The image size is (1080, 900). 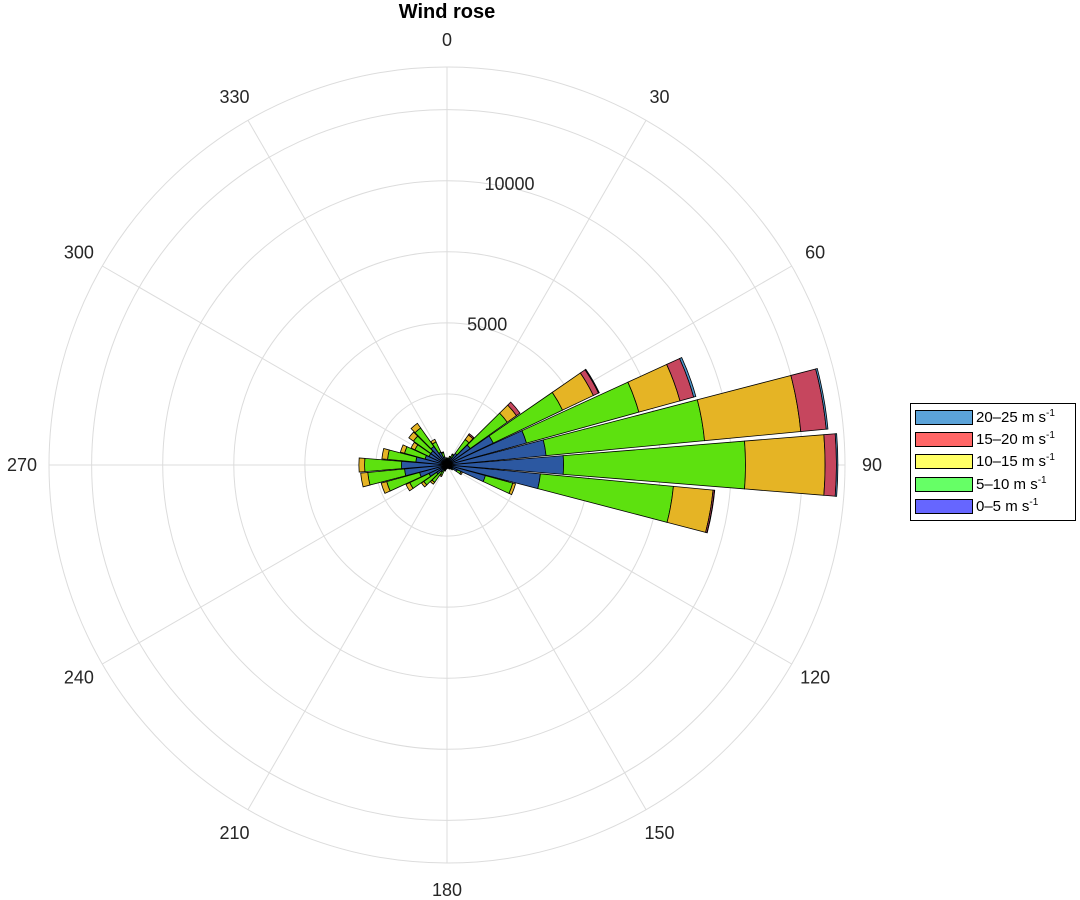 I want to click on angle-tick-label: 60, so click(x=815, y=253).